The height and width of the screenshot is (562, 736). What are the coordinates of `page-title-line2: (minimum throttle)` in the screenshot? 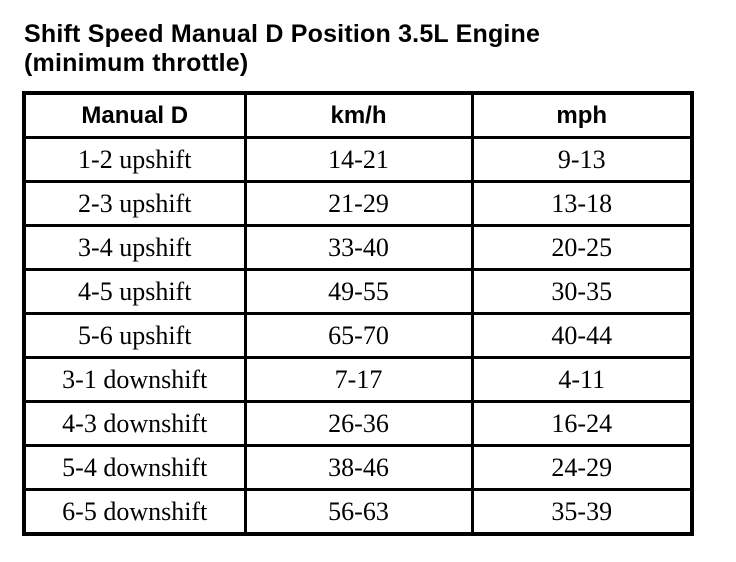 It's located at (136, 63).